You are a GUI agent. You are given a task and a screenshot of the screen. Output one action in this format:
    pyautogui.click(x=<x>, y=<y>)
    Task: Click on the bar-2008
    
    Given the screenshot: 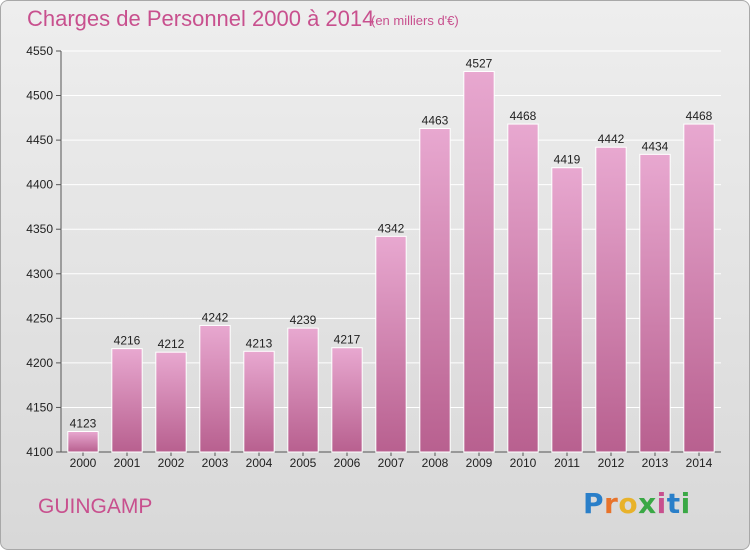 What is the action you would take?
    pyautogui.click(x=435, y=290)
    